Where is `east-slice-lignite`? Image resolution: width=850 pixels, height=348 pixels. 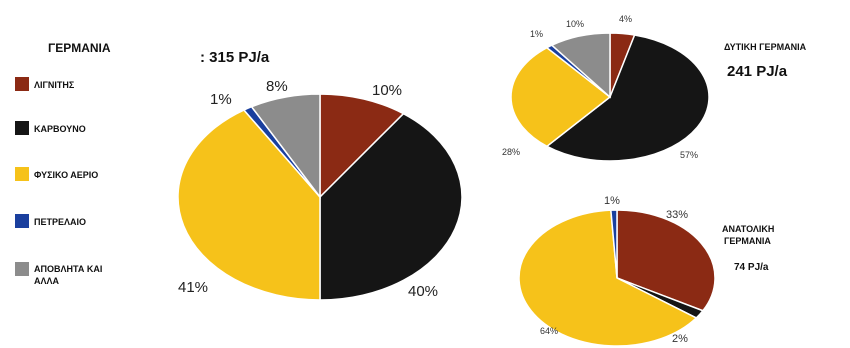 east-slice-lignite is located at coordinates (666, 260).